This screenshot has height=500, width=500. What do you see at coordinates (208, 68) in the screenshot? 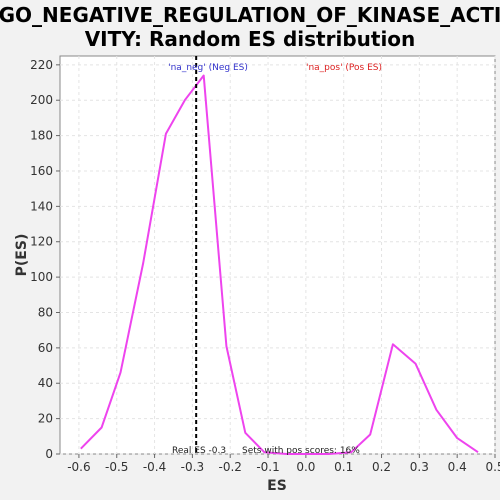
I see `neg-es-label: 'na_neg' (Neg ES)` at bounding box center [208, 68].